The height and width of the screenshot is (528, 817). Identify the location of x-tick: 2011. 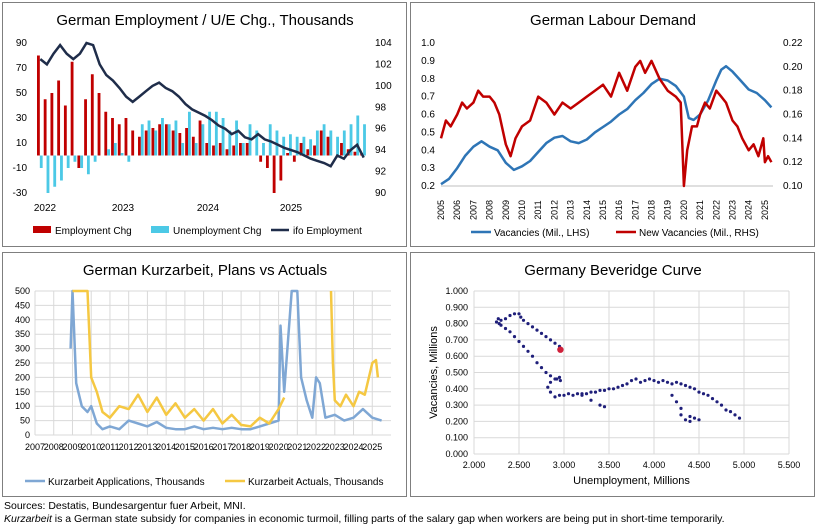
(538, 209).